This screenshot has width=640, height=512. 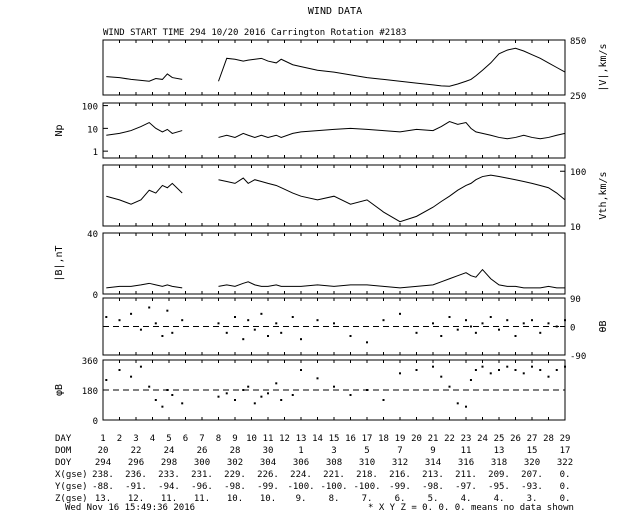 I want to click on y-gse-value: -88., so click(x=103, y=487).